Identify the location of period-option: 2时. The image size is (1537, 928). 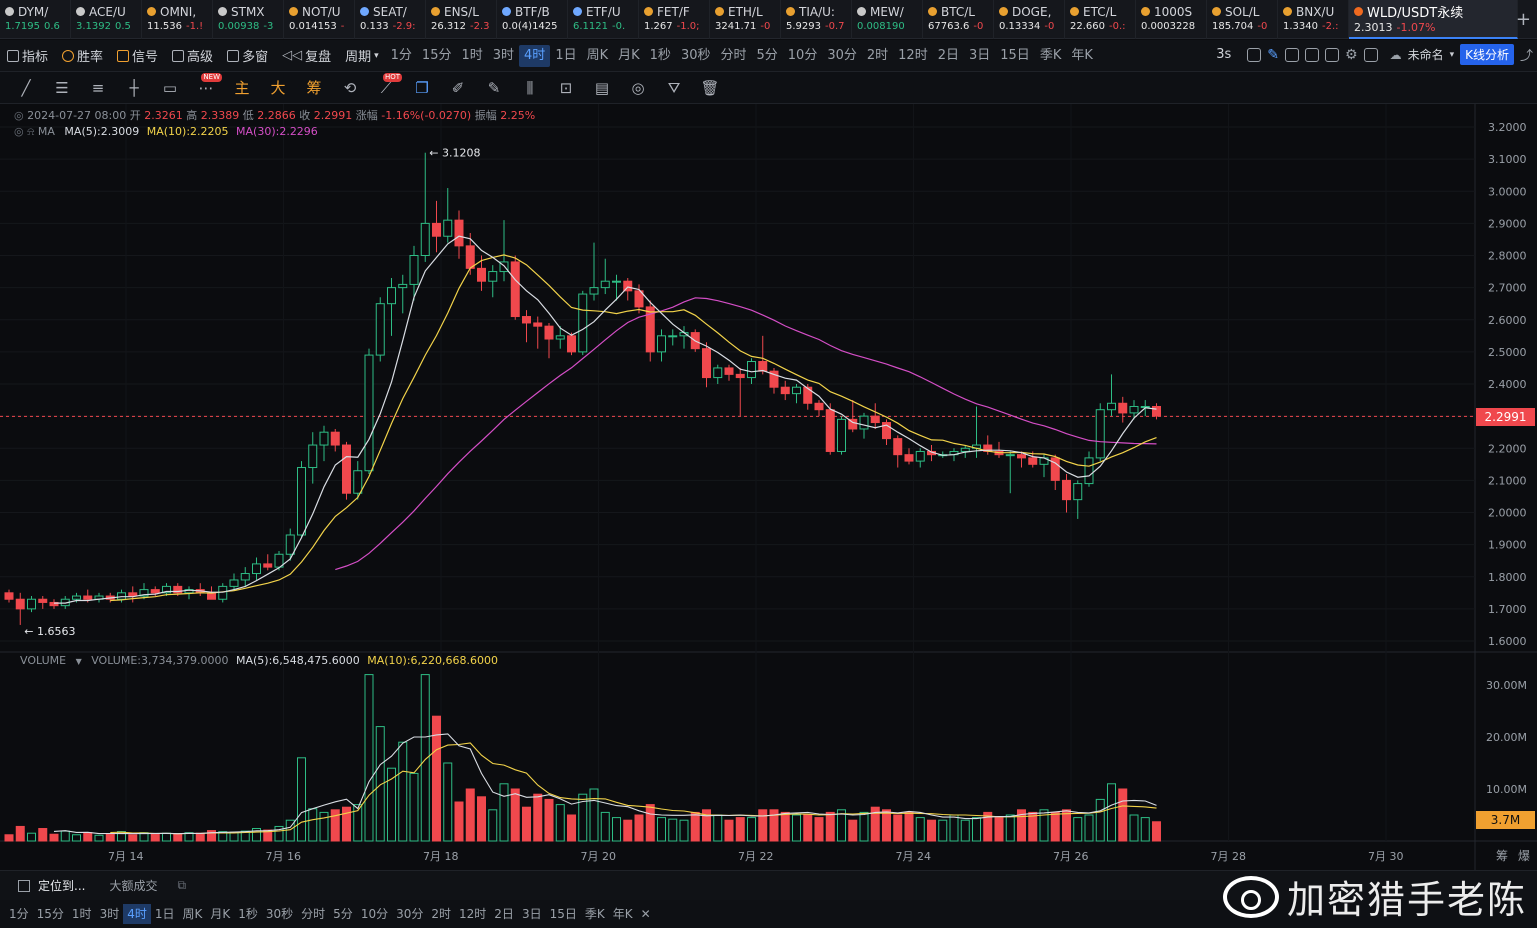
(877, 55).